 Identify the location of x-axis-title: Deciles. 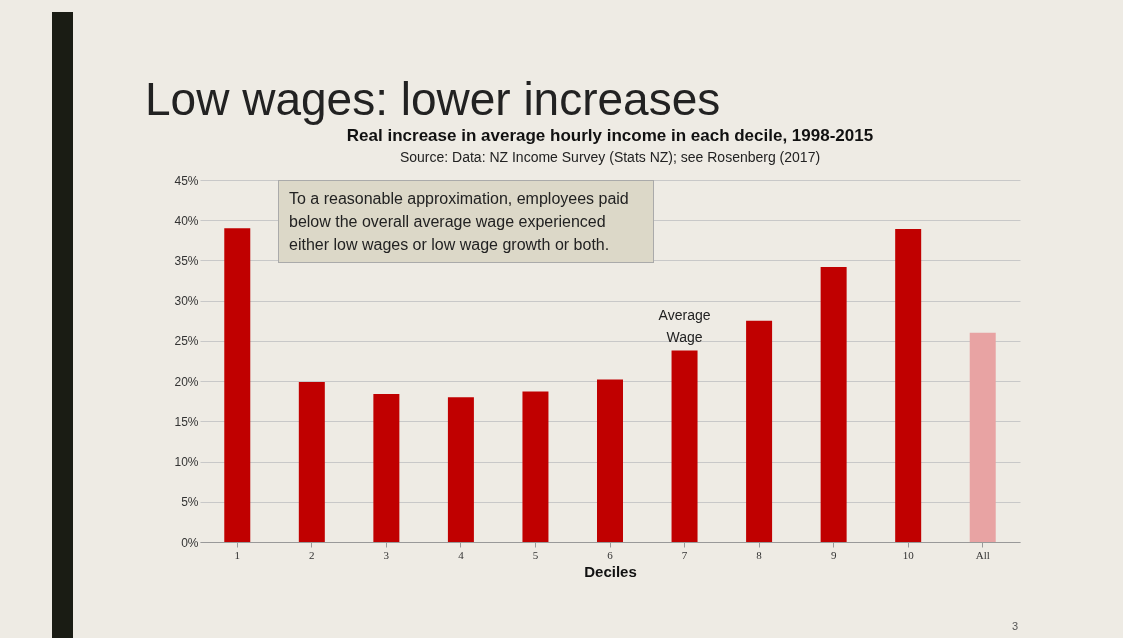
(610, 571).